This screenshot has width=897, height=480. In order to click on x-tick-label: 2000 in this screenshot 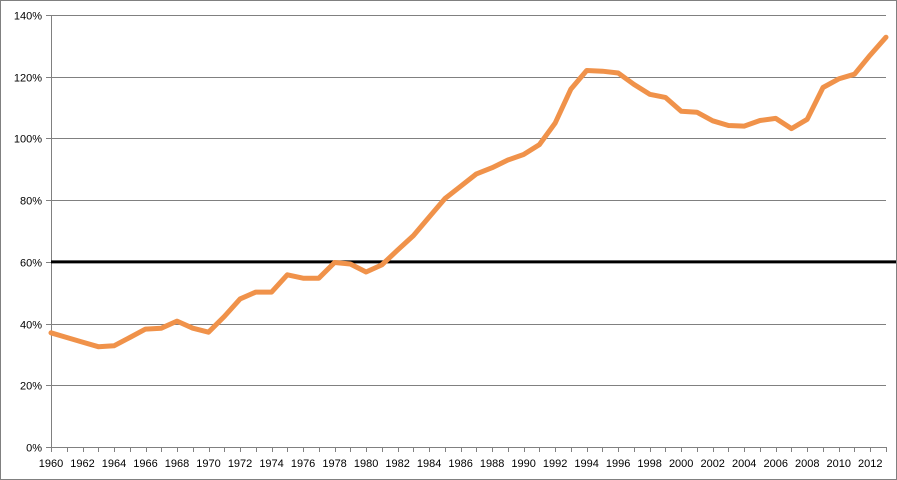, I will do `click(681, 464)`.